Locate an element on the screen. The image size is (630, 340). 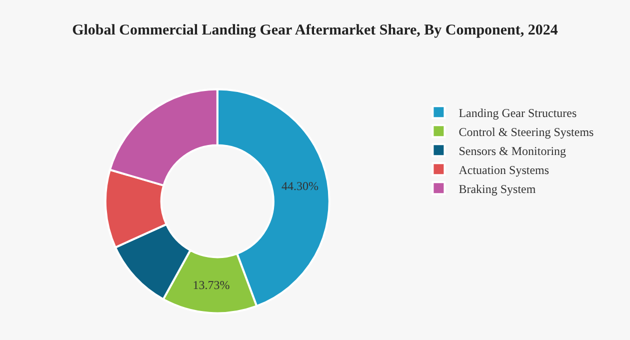
legend-label: Braking System is located at coordinates (497, 189).